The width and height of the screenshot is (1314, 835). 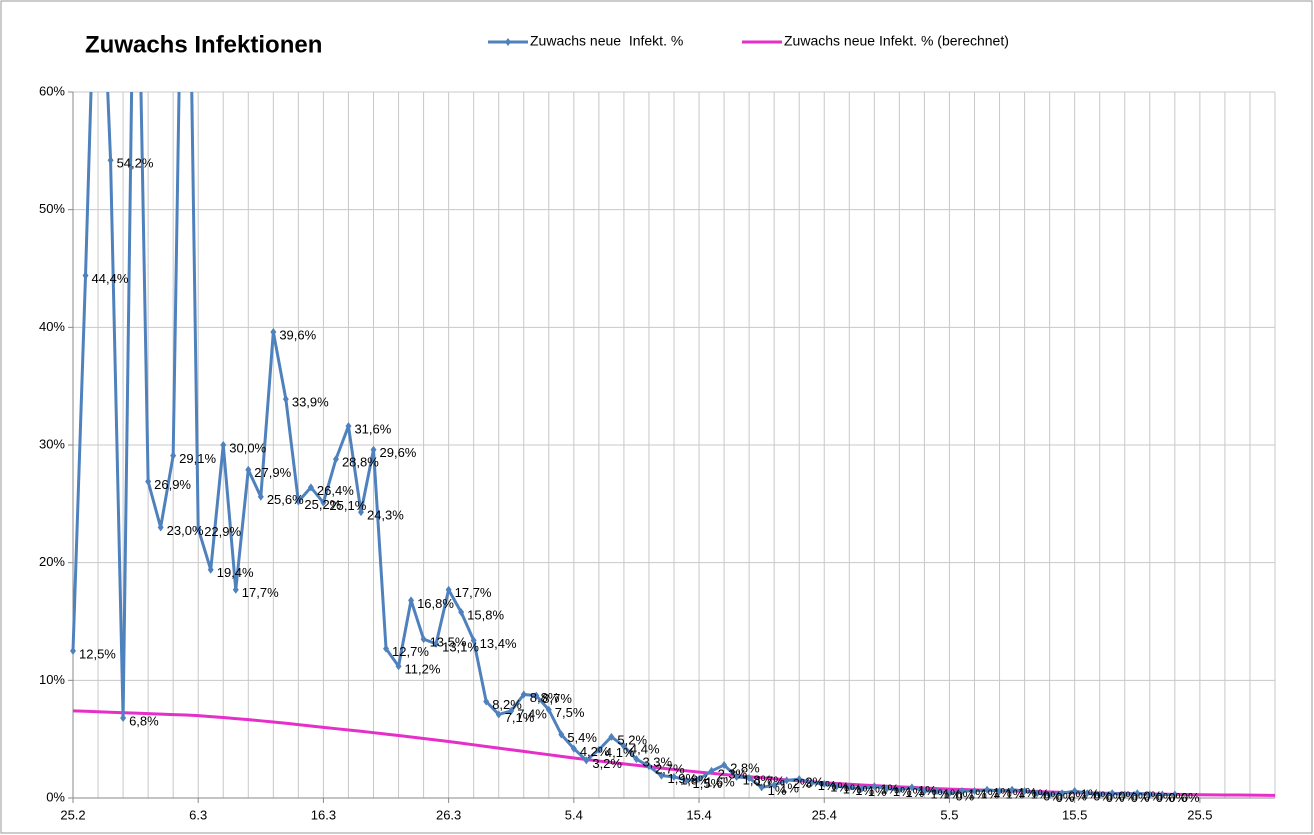 What do you see at coordinates (557, 698) in the screenshot?
I see `data-label: 8,7%` at bounding box center [557, 698].